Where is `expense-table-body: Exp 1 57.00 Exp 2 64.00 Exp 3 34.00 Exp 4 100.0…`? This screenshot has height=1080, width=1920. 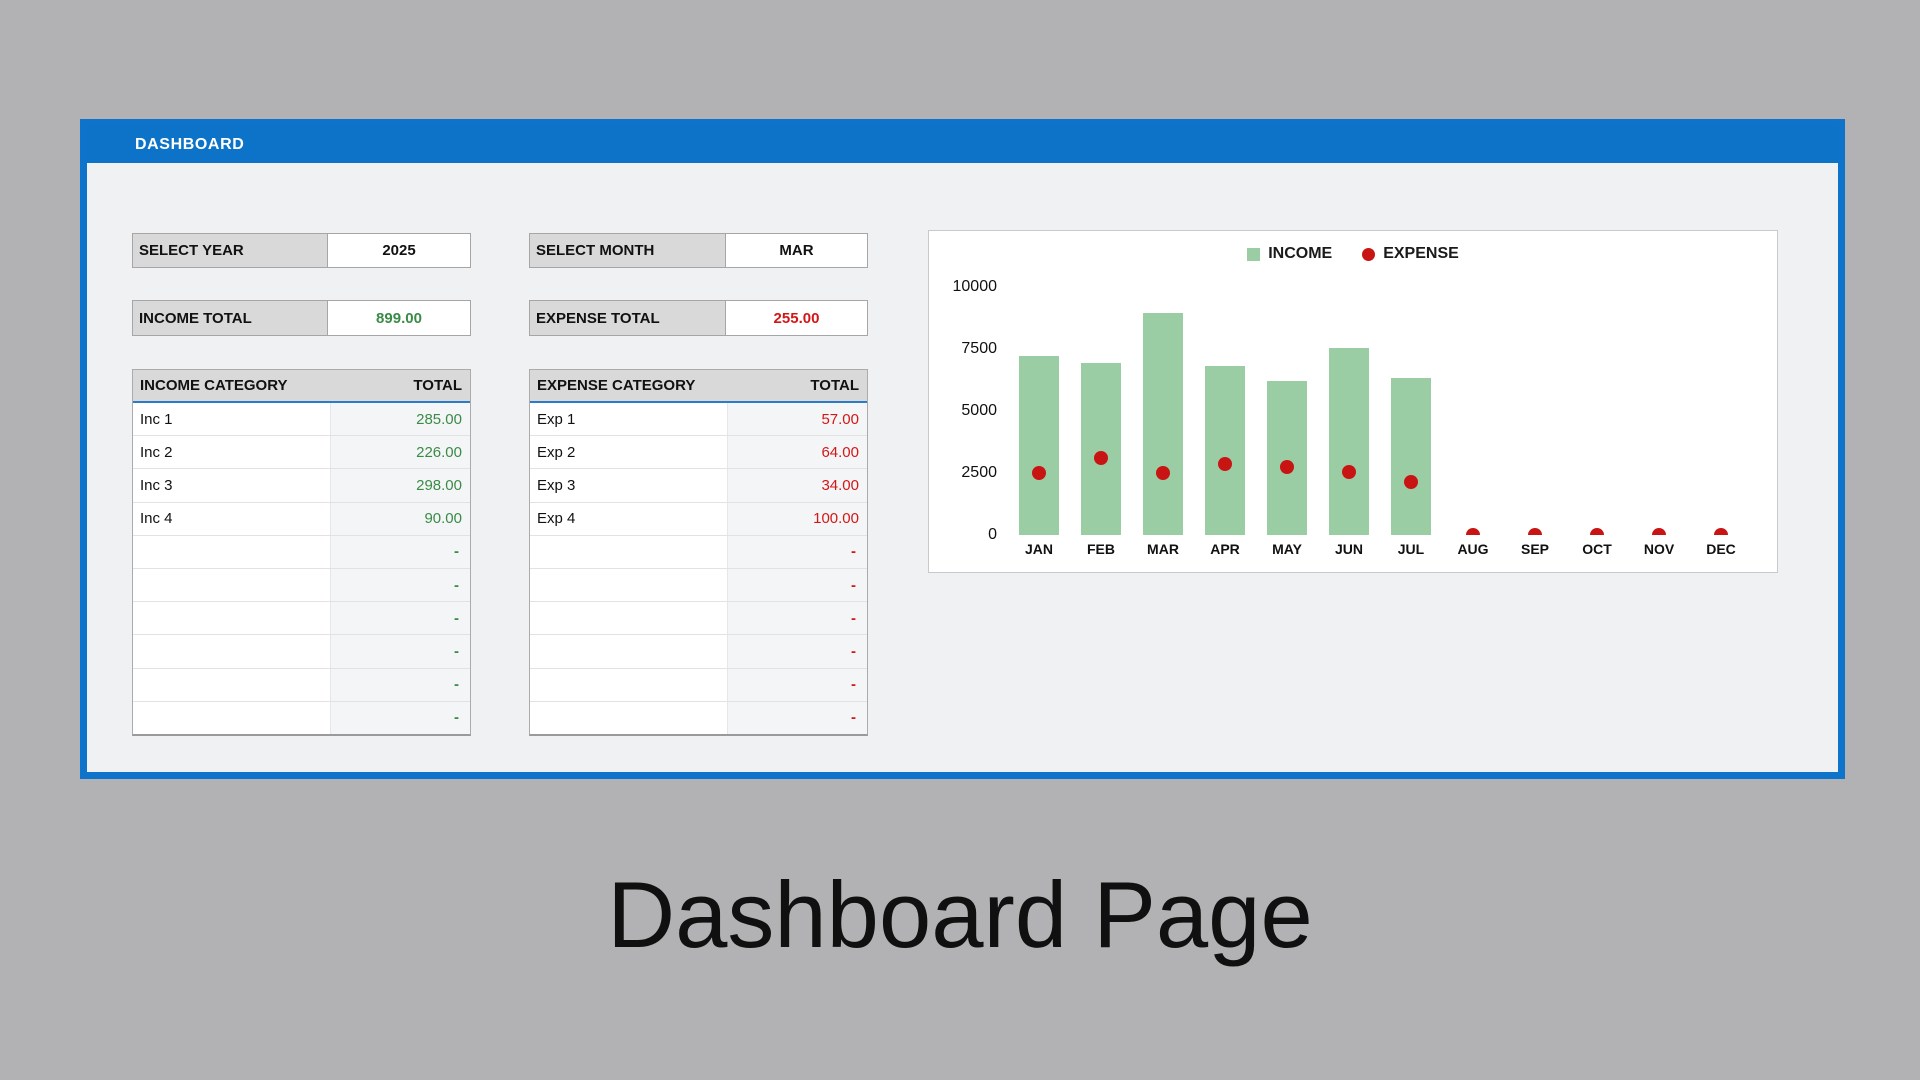
expense-table-body: Exp 1 57.00 Exp 2 64.00 Exp 3 34.00 Exp 4 100.0… is located at coordinates (698, 569).